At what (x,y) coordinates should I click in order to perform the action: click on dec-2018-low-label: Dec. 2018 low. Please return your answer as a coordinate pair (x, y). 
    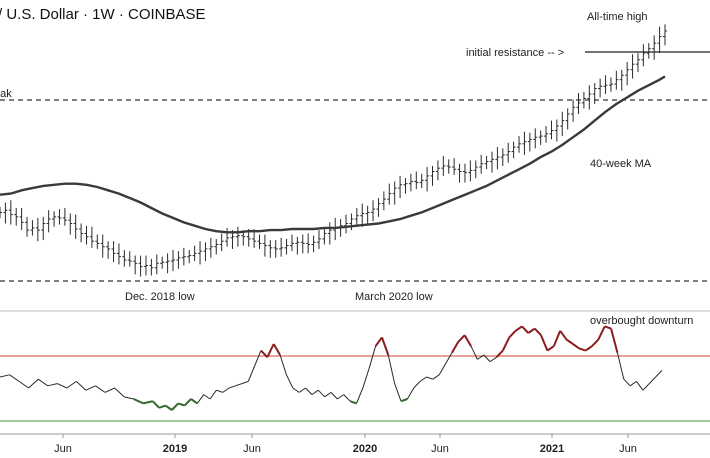
    Looking at the image, I should click on (160, 297).